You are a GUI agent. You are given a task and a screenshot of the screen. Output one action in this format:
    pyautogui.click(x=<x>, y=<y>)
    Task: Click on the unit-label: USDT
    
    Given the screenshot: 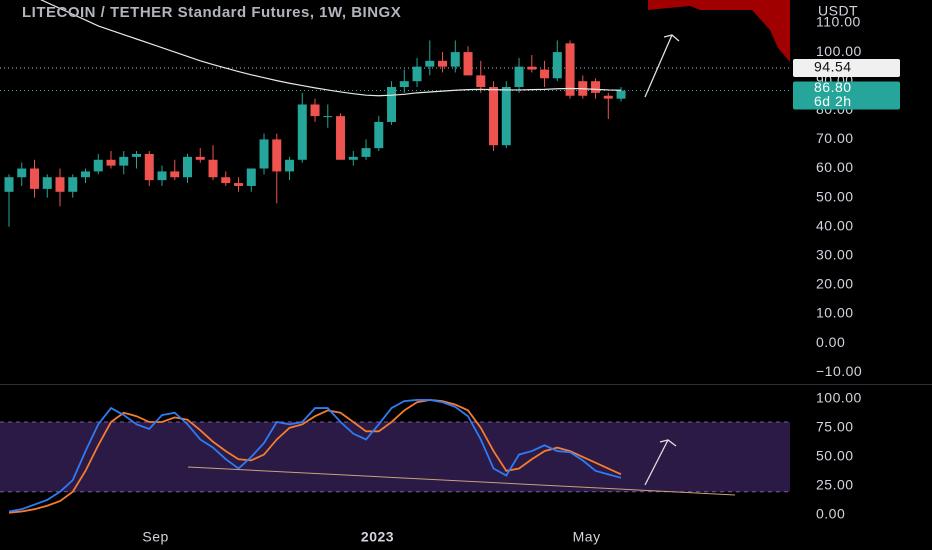 What is the action you would take?
    pyautogui.click(x=838, y=11)
    